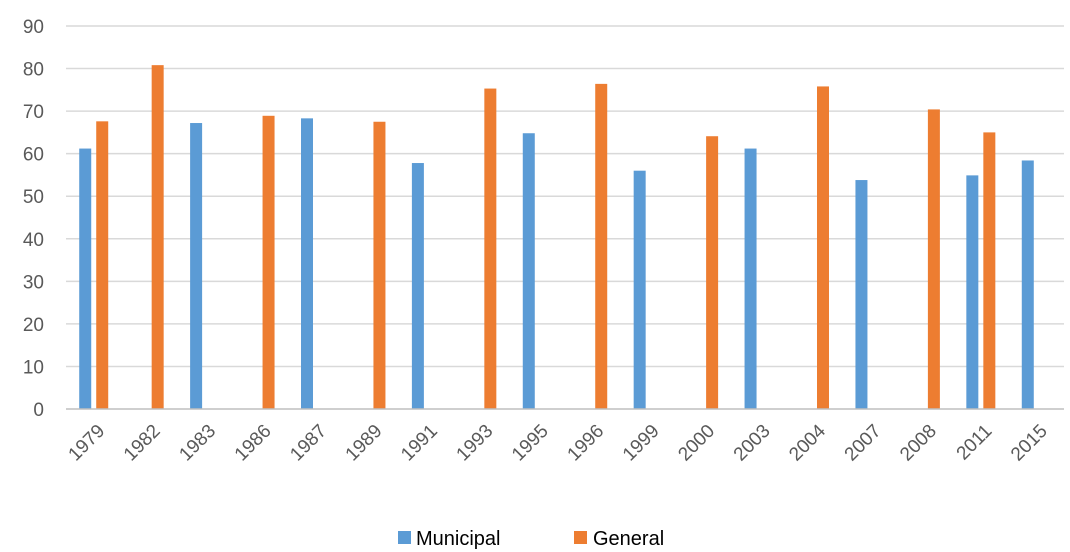 The height and width of the screenshot is (552, 1070). I want to click on x-tick-label: 2015, so click(1029, 443).